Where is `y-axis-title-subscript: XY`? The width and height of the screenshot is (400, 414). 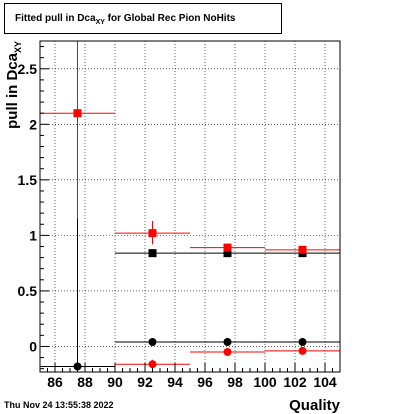 y-axis-title-subscript: XY is located at coordinates (18, 47).